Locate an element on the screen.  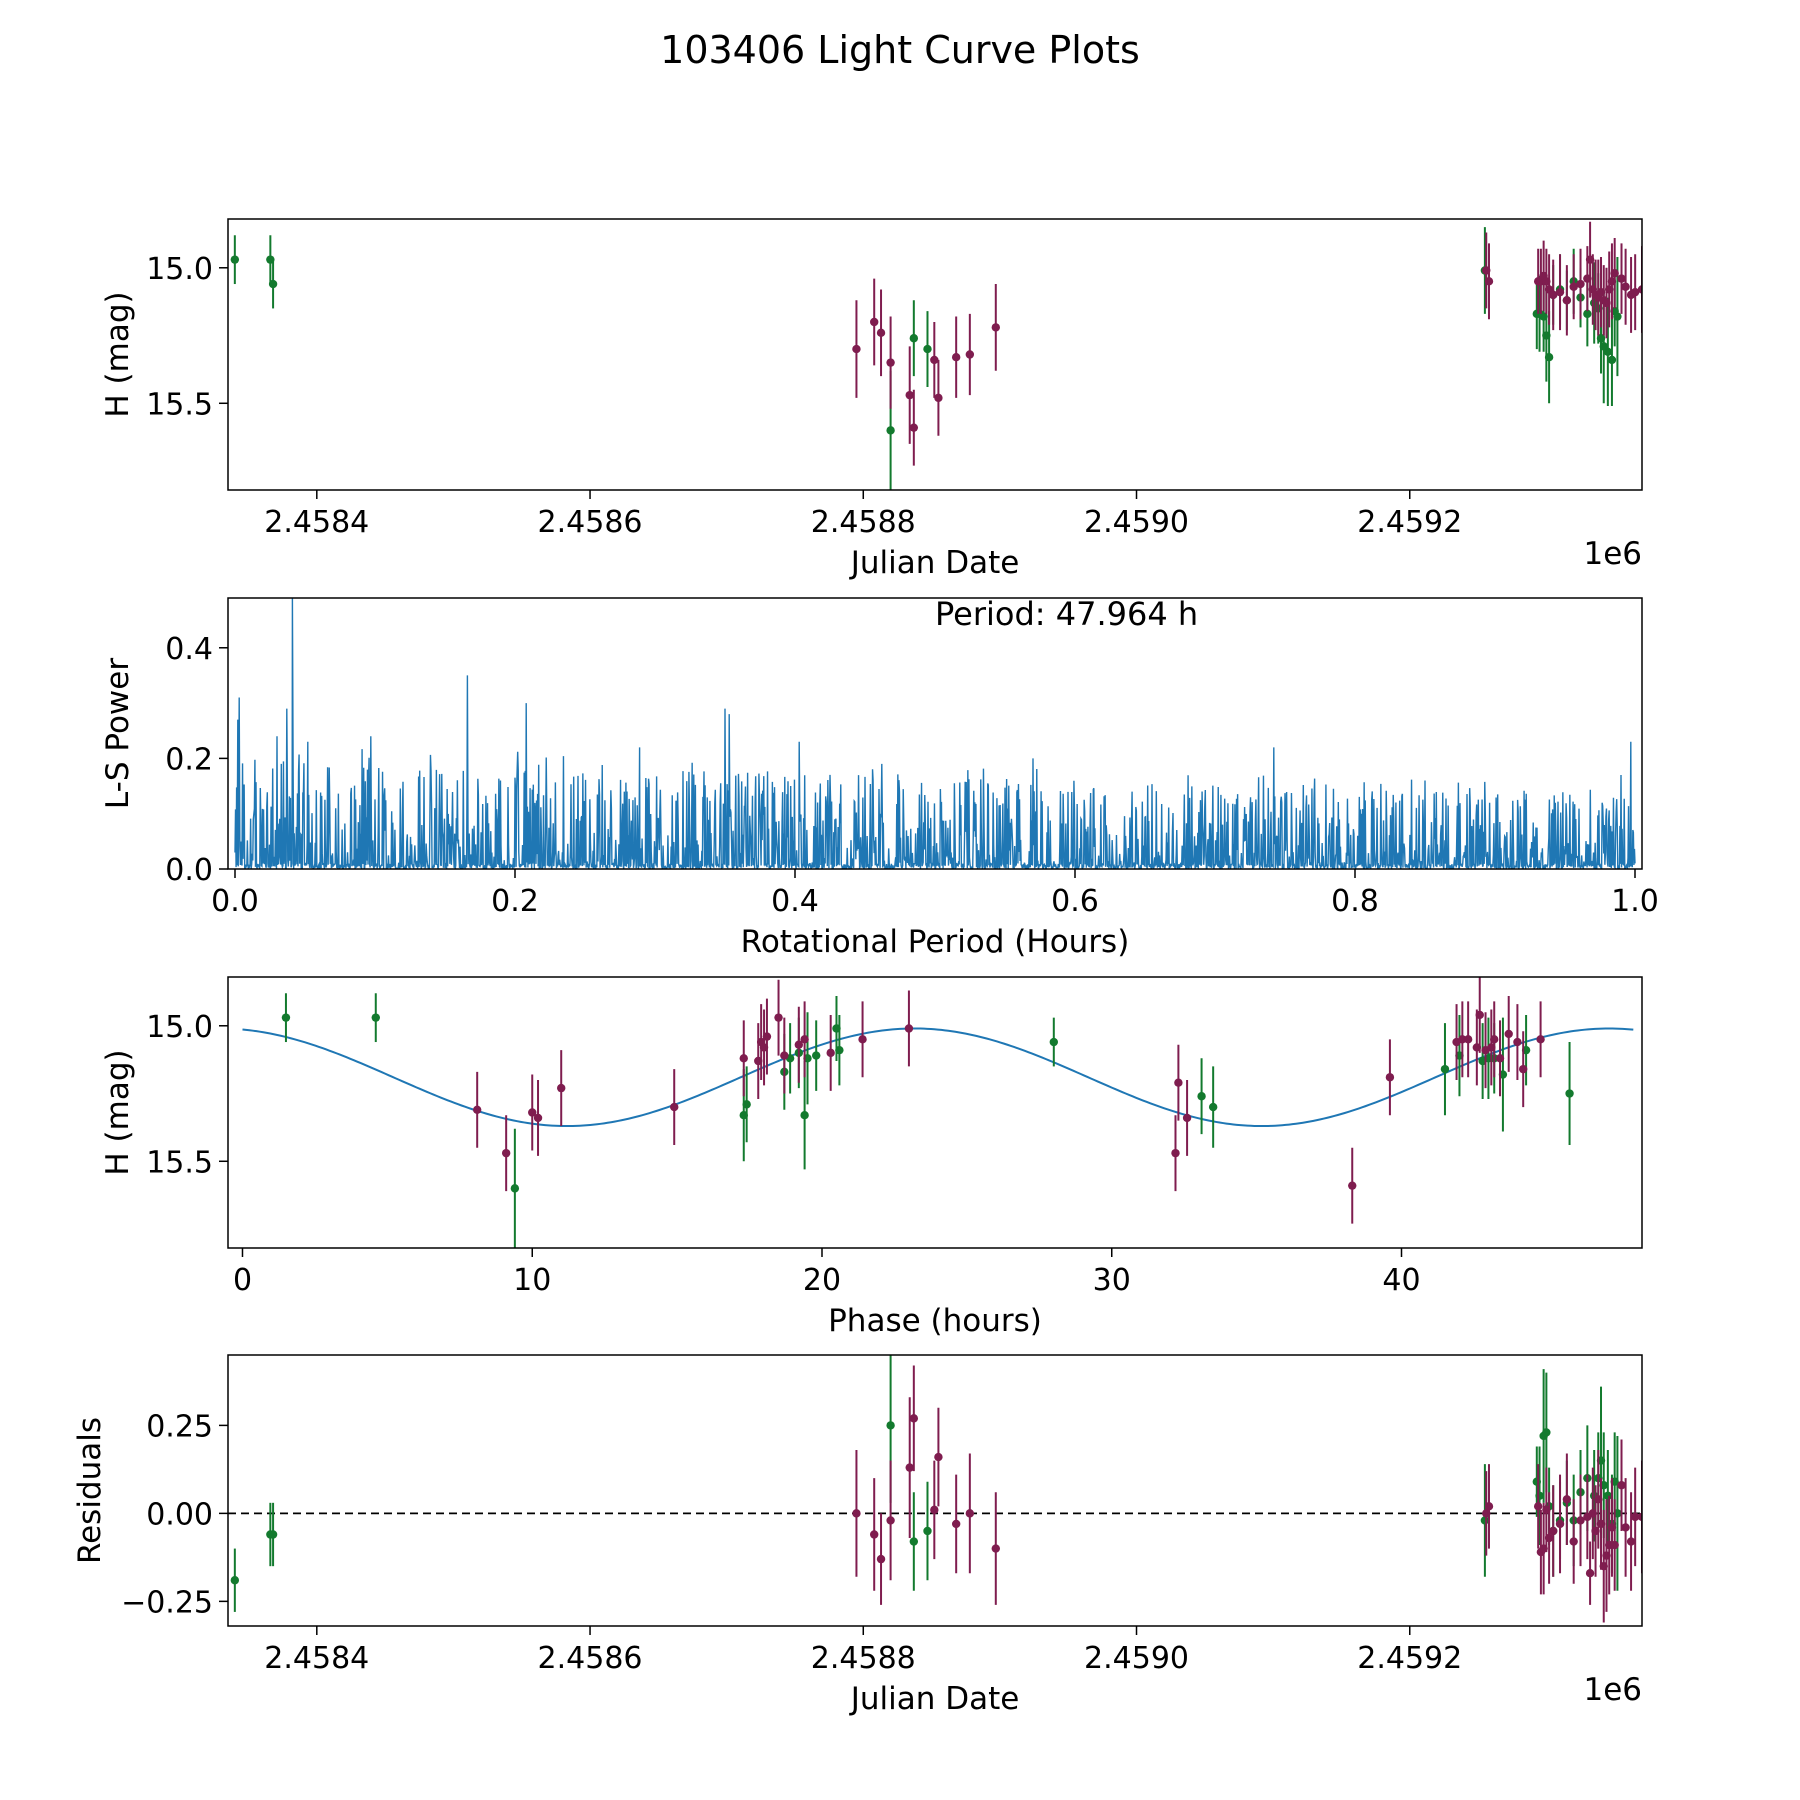
chart-1-ytick-label: 15.0 is located at coordinates (179, 269).